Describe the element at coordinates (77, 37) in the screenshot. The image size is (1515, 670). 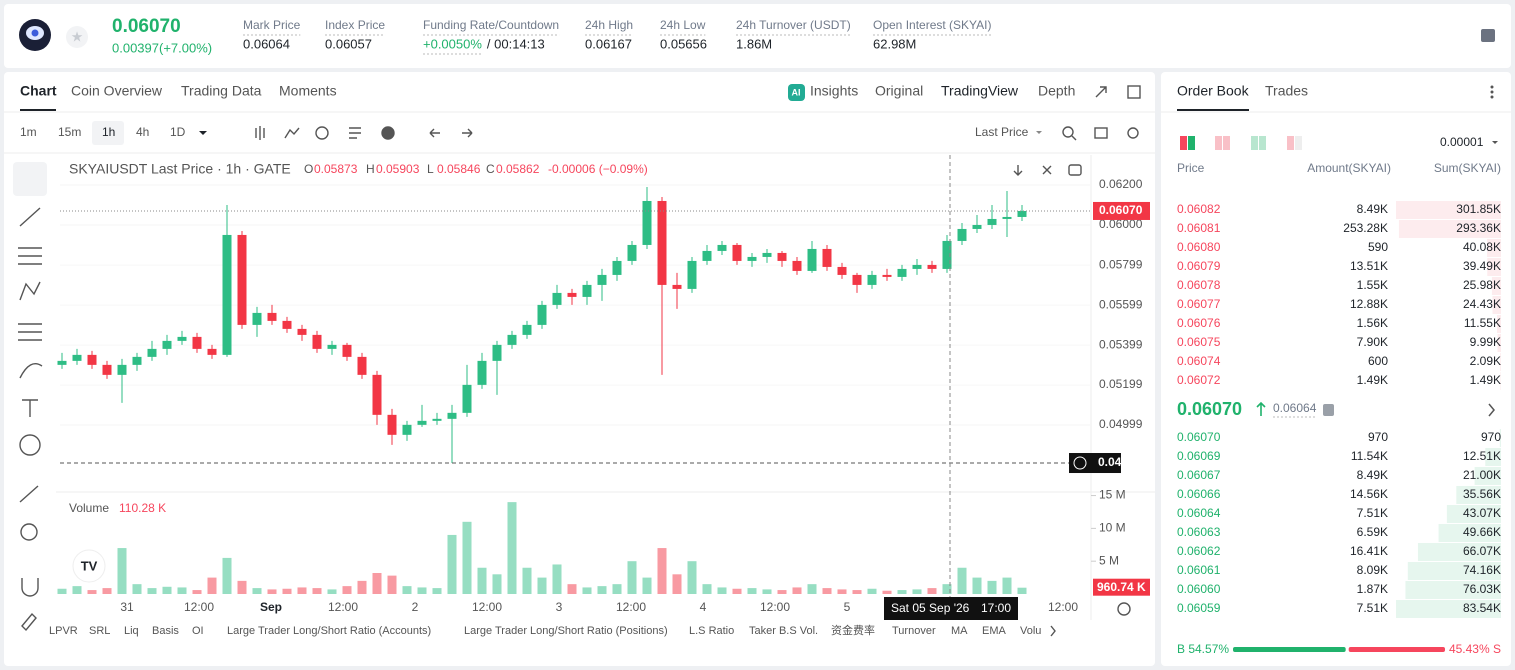
I see `favorite-button` at that location.